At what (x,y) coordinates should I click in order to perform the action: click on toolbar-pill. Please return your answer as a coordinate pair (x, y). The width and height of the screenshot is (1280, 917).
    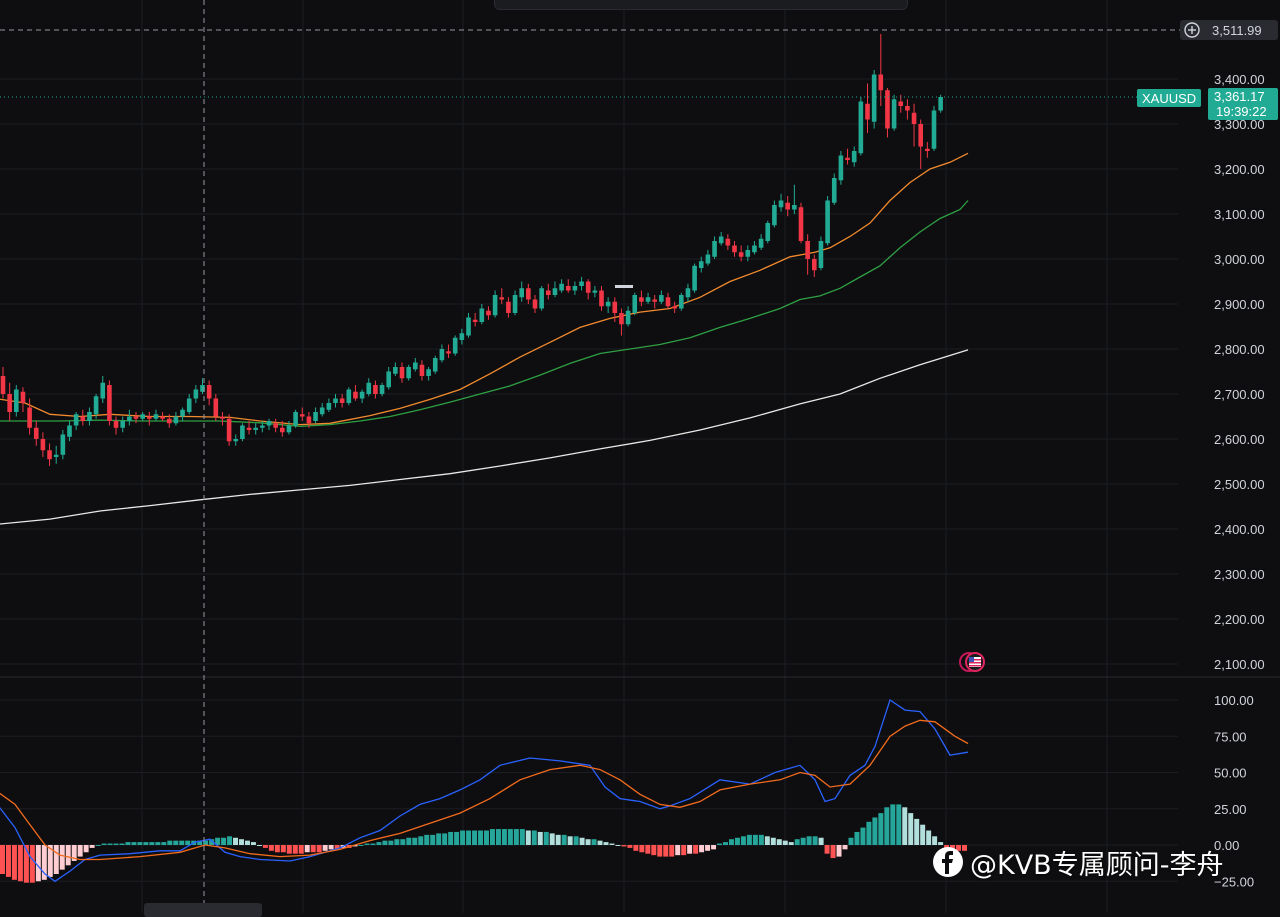
    Looking at the image, I should click on (701, 5).